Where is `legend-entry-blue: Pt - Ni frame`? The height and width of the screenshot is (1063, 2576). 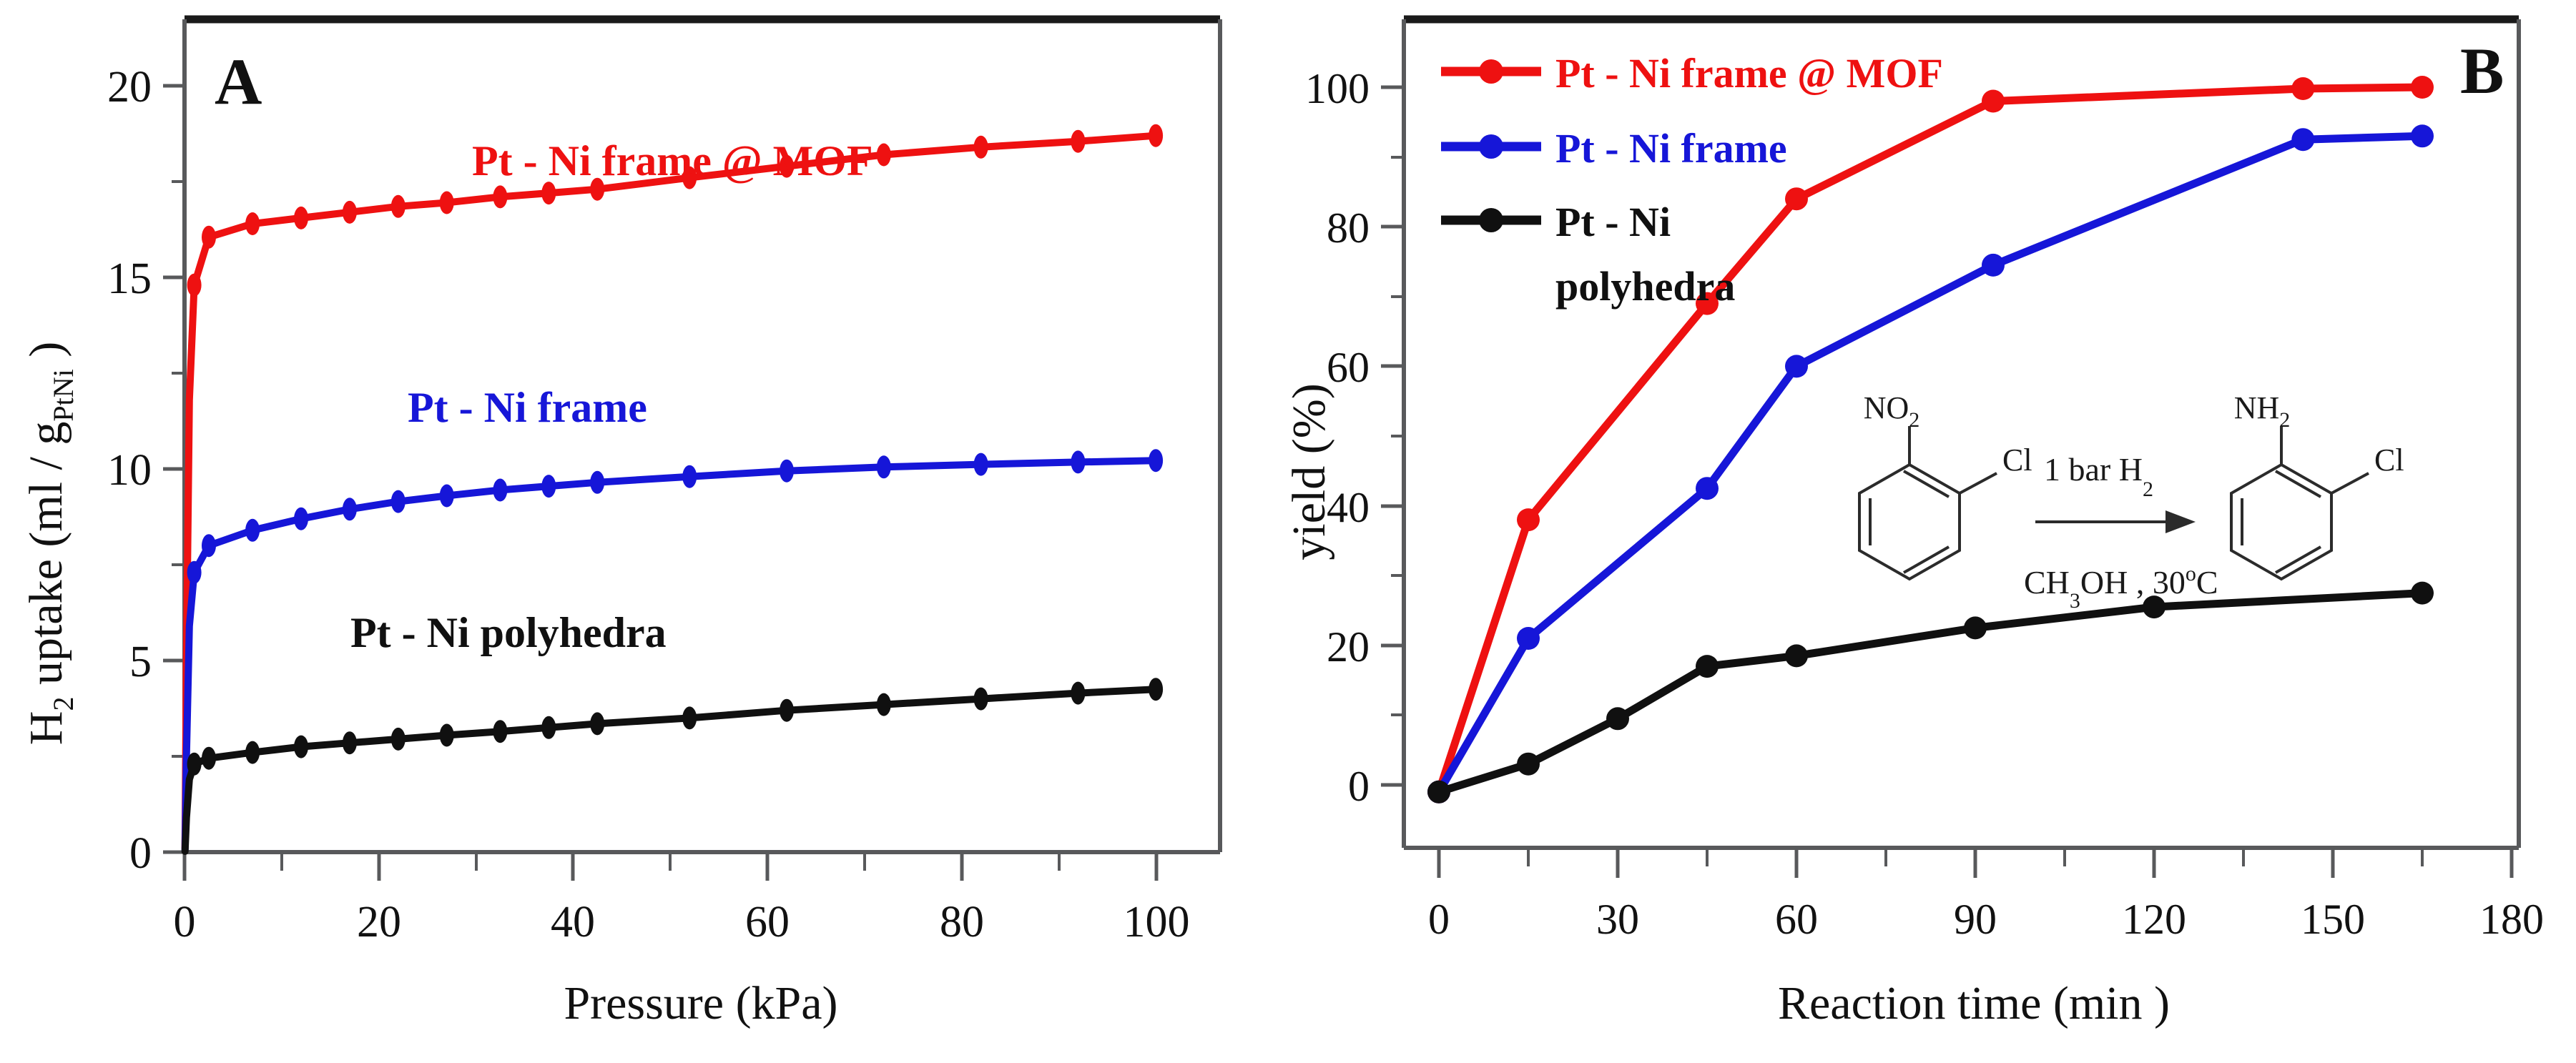 legend-entry-blue: Pt - Ni frame is located at coordinates (1614, 148).